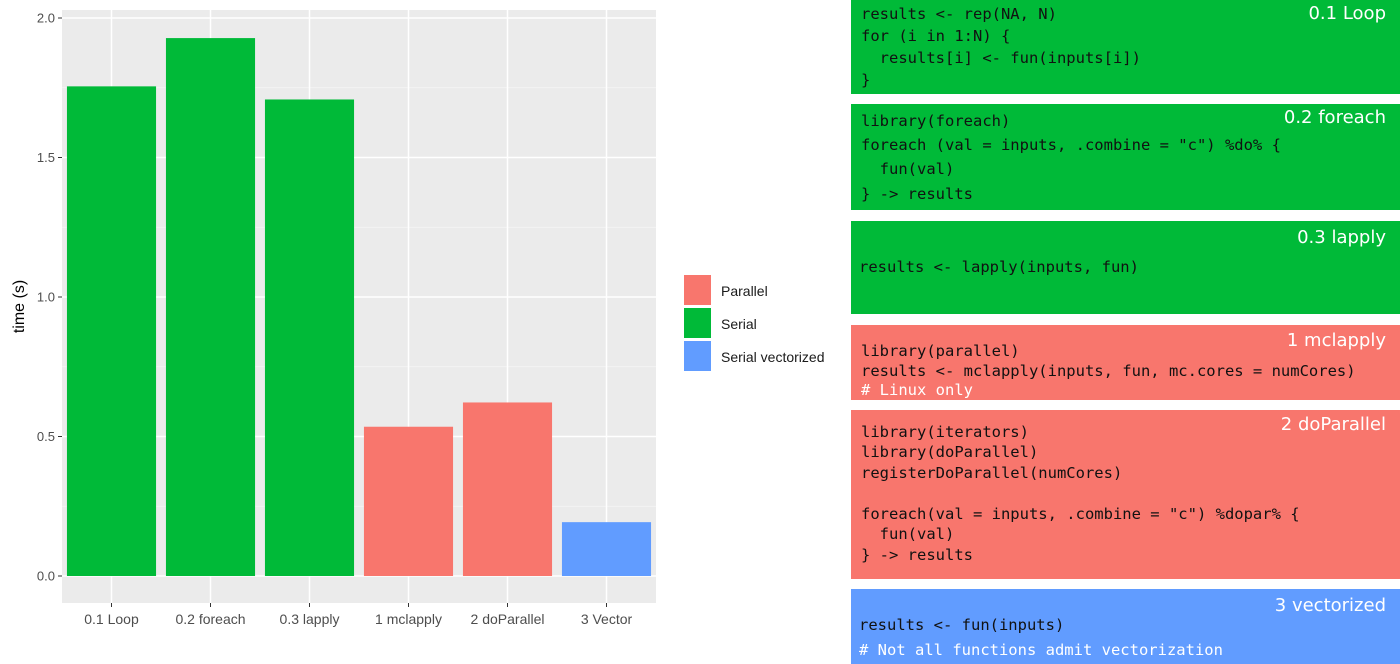 This screenshot has width=1400, height=664. Describe the element at coordinates (866, 80) in the screenshot. I see `code-line: }` at that location.